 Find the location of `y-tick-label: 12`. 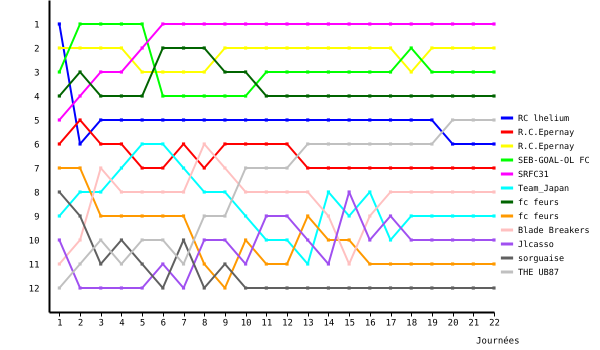

y-tick-label: 12 is located at coordinates (34, 289).